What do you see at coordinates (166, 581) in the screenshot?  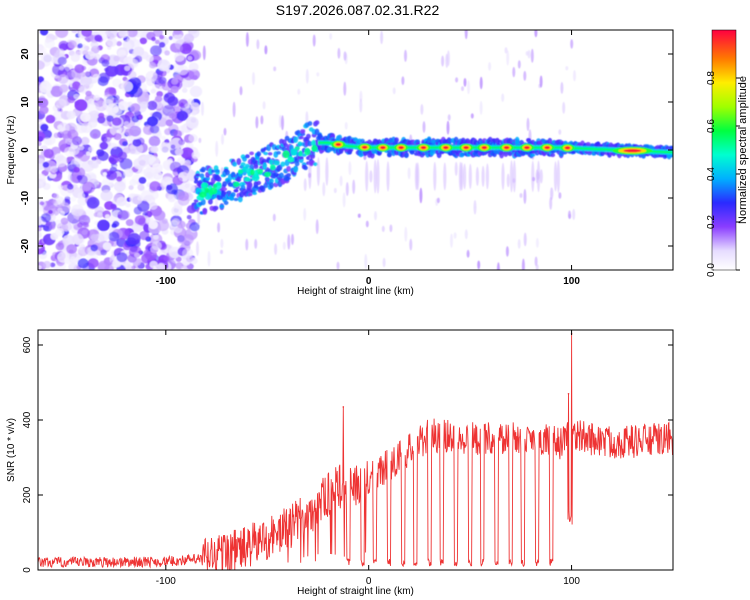 I see `x-tick-label: -100` at bounding box center [166, 581].